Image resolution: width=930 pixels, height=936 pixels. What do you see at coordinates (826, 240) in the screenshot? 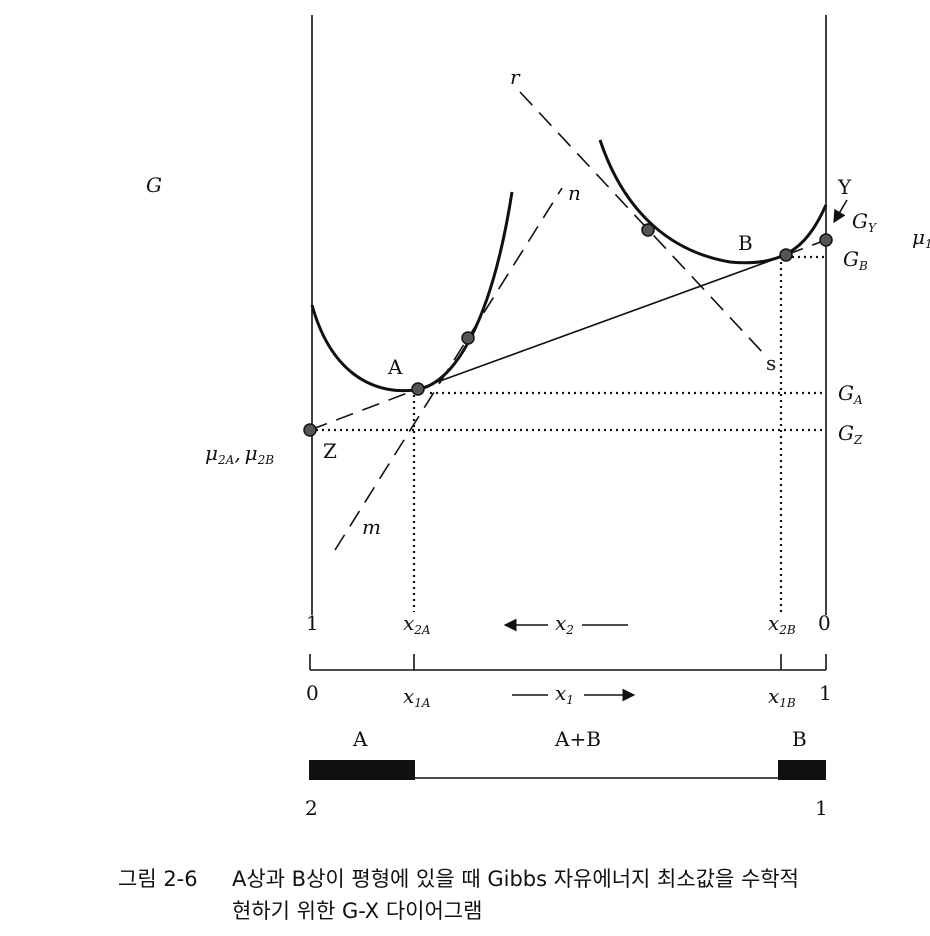
I see `point-y` at bounding box center [826, 240].